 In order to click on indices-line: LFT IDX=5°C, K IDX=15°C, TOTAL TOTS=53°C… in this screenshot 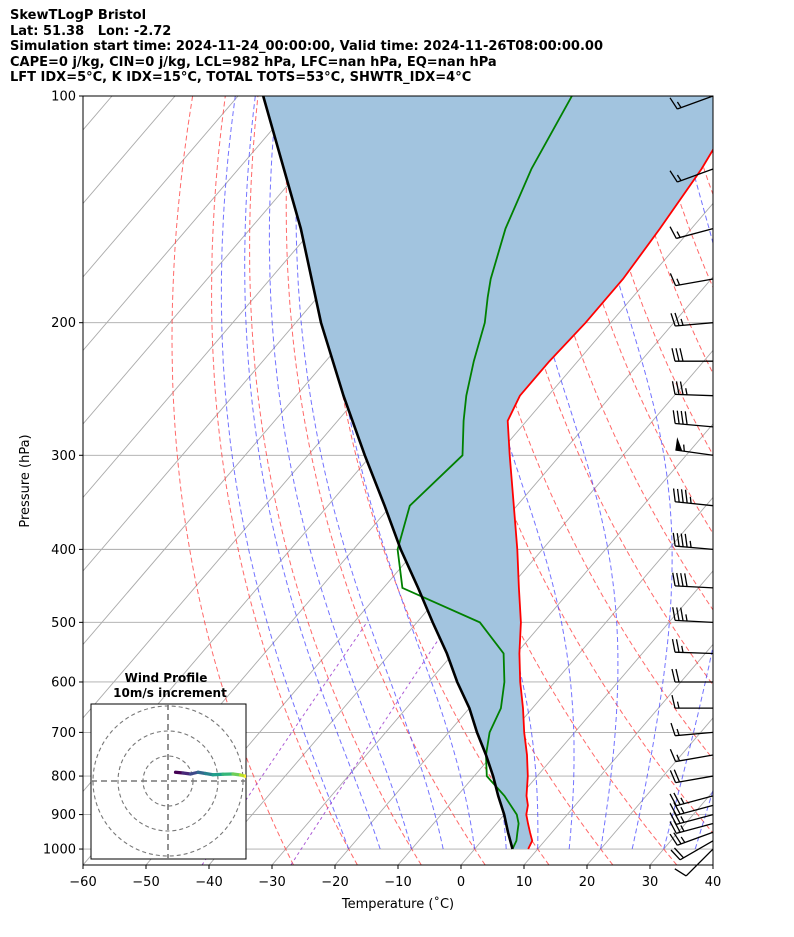, I will do `click(241, 77)`.